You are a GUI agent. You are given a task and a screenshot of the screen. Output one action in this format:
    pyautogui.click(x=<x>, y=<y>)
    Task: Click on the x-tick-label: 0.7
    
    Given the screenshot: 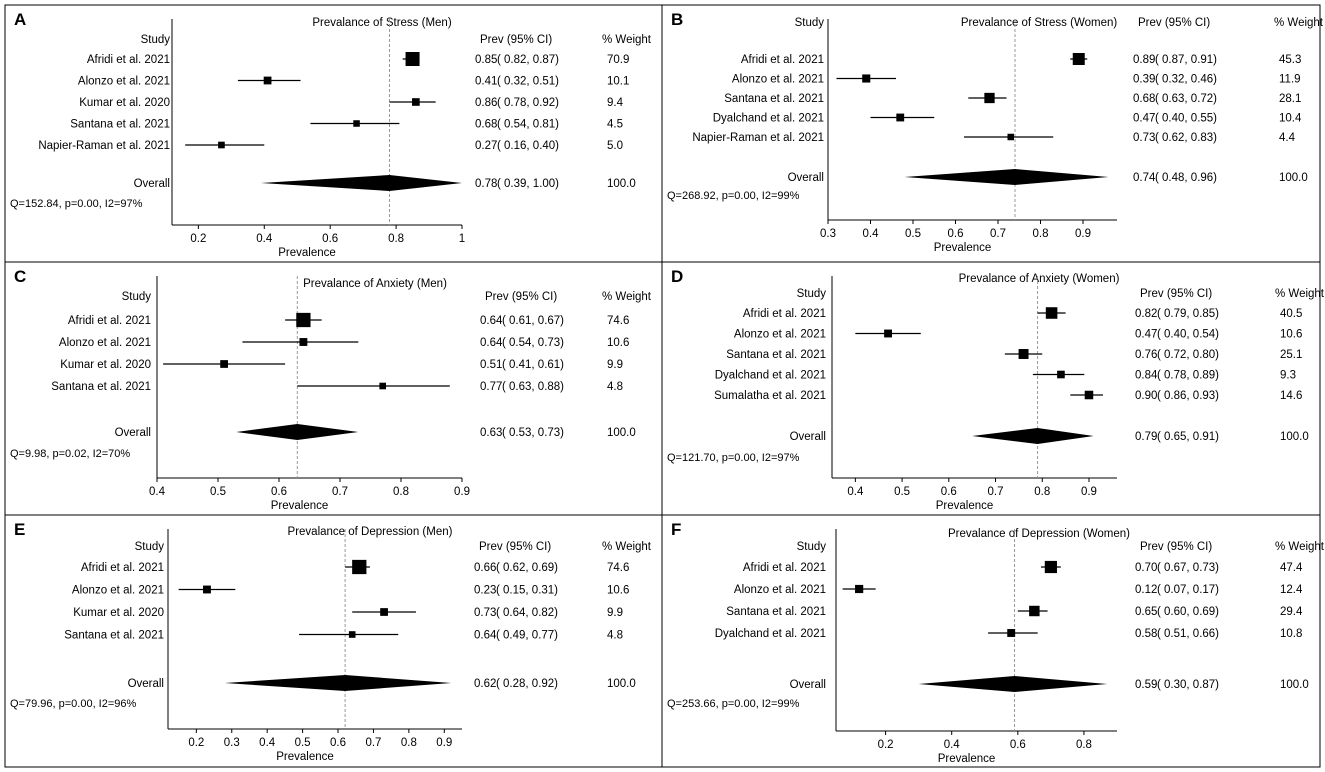 What is the action you would take?
    pyautogui.click(x=996, y=492)
    